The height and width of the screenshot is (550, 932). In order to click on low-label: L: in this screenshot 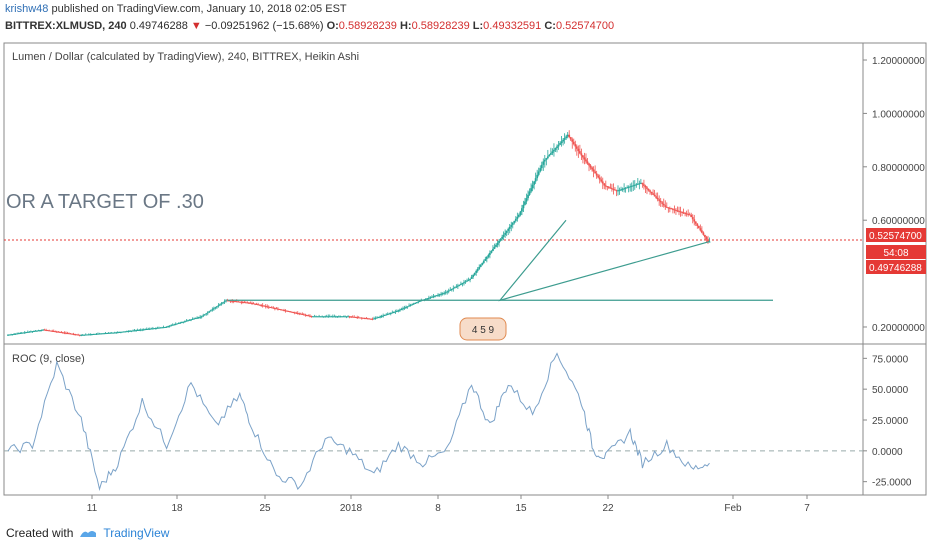, I will do `click(478, 26)`.